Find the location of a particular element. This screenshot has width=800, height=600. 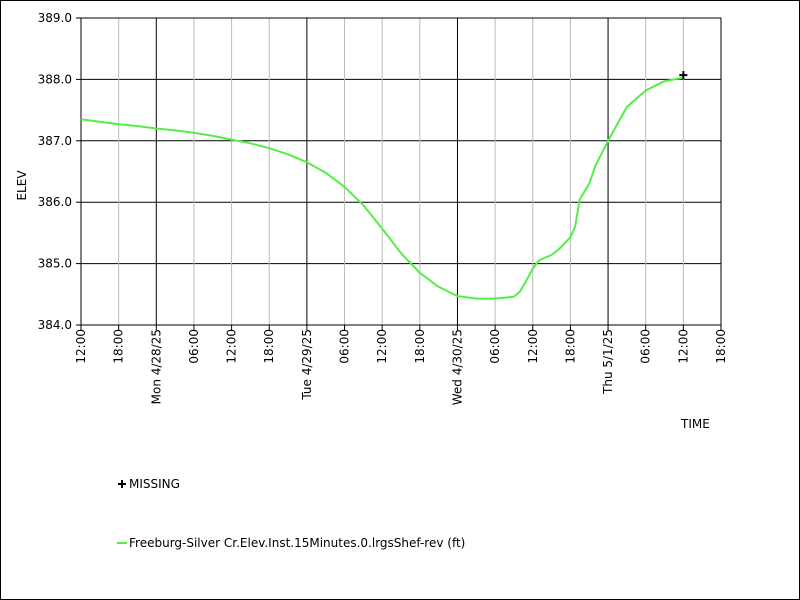

y-tick-label: 388.0 is located at coordinates (55, 79).